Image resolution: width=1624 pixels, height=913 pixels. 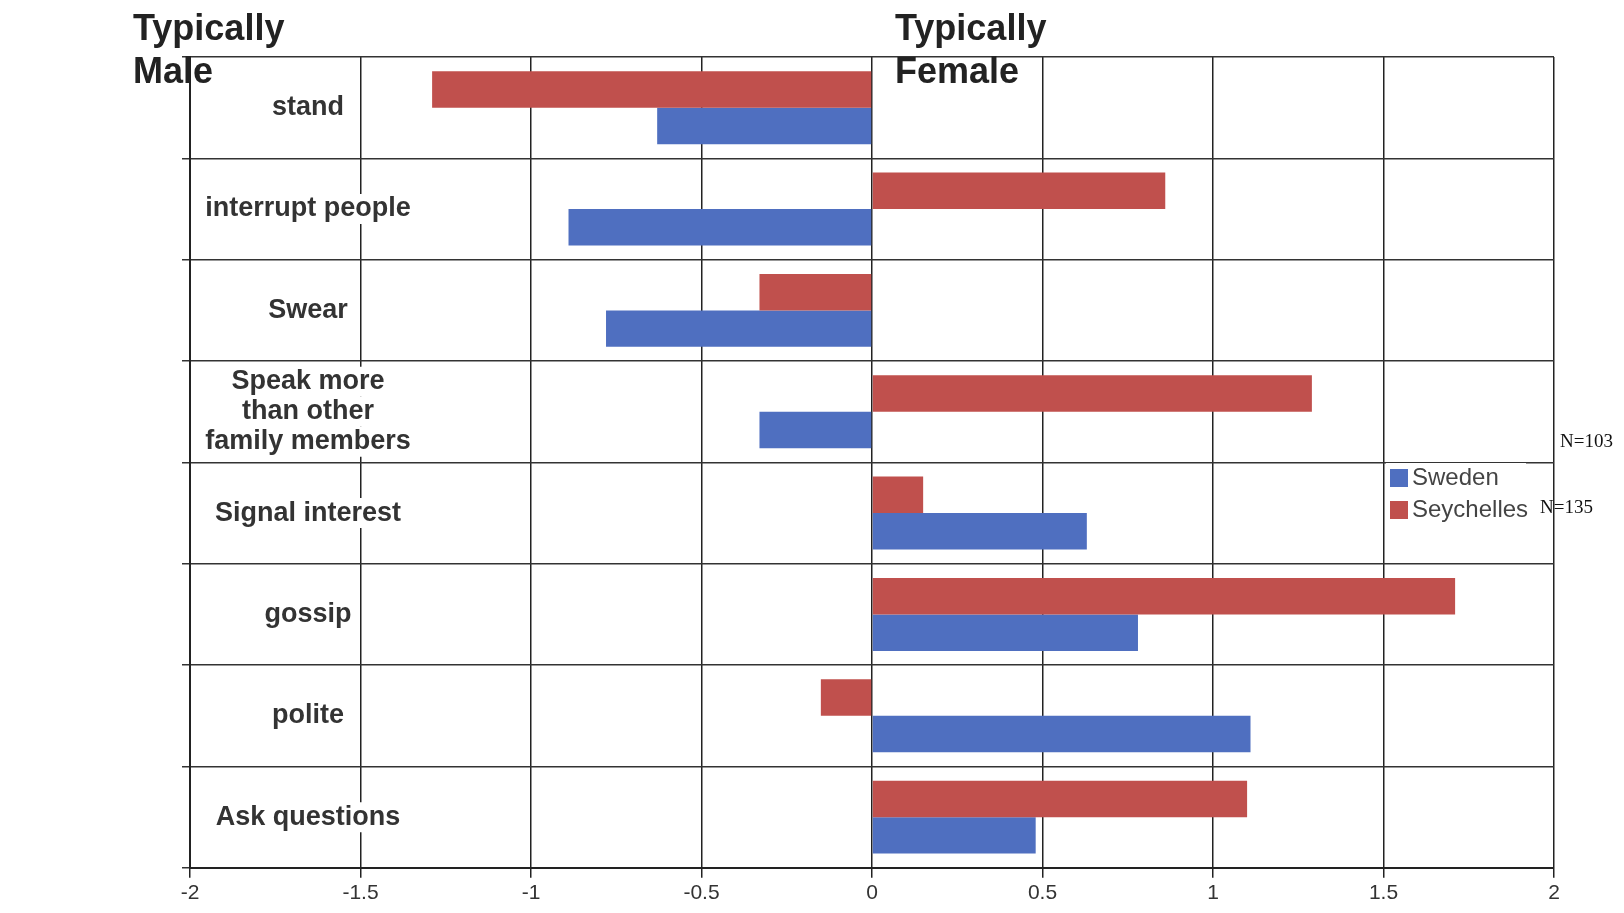 What do you see at coordinates (1470, 508) in the screenshot?
I see `legend-label: Seychelles` at bounding box center [1470, 508].